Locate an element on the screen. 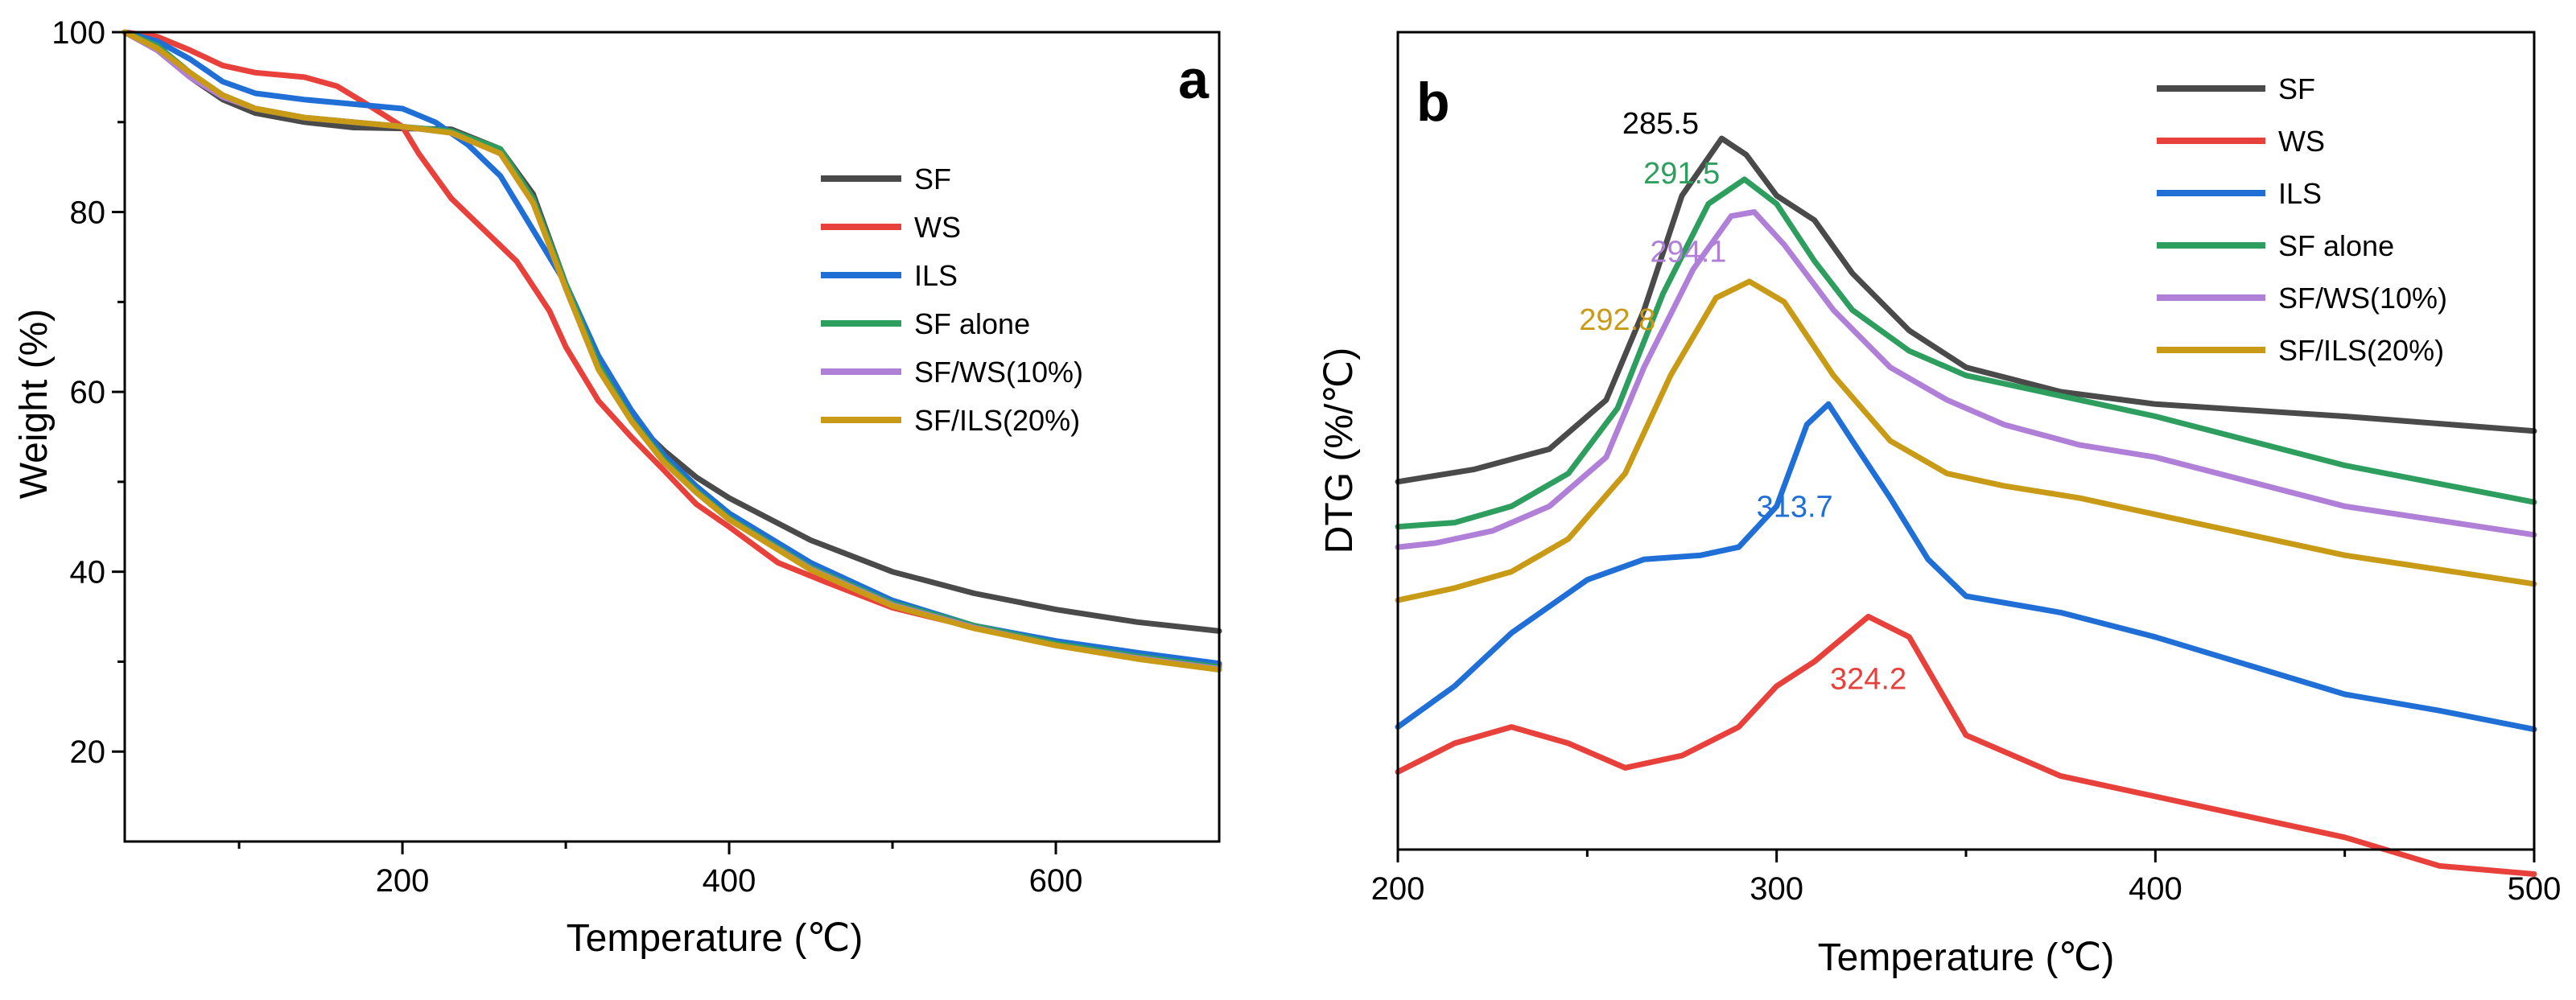 The height and width of the screenshot is (1000, 2576). y-tick-label: 20 is located at coordinates (88, 753).